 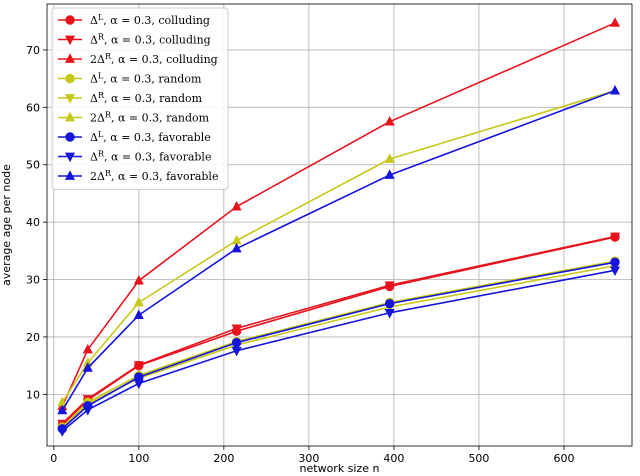 I want to click on legend-item: 2ΔR, α = 0.3, colluding, so click(x=138, y=59).